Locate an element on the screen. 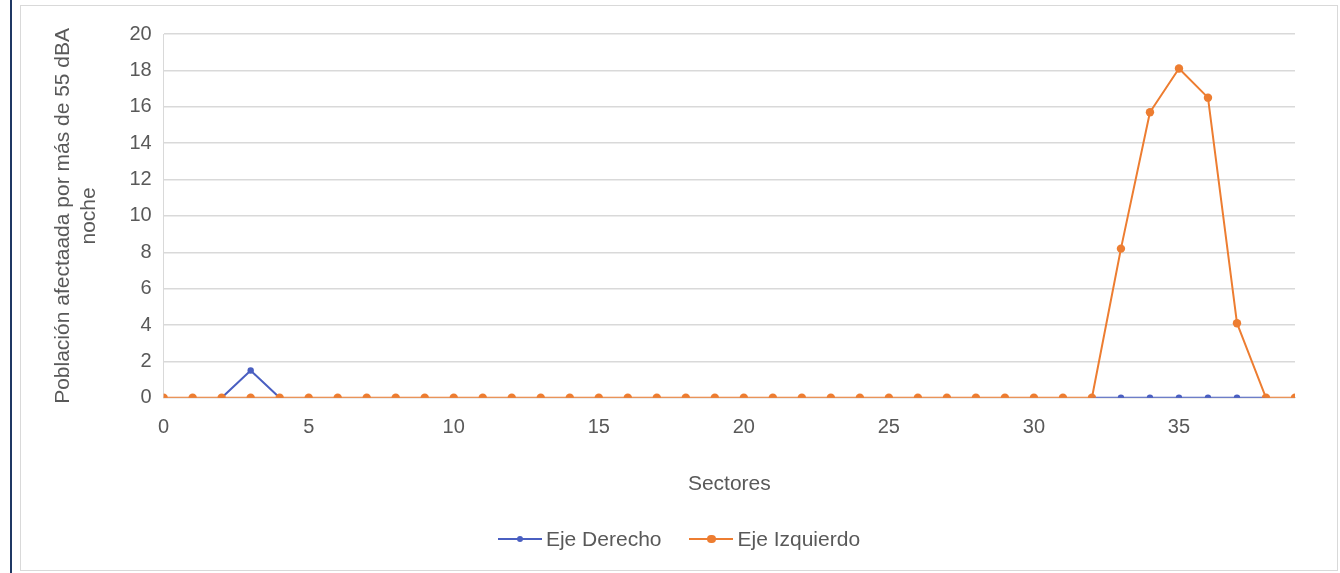  legend-label: Eje Derecho is located at coordinates (603, 539).